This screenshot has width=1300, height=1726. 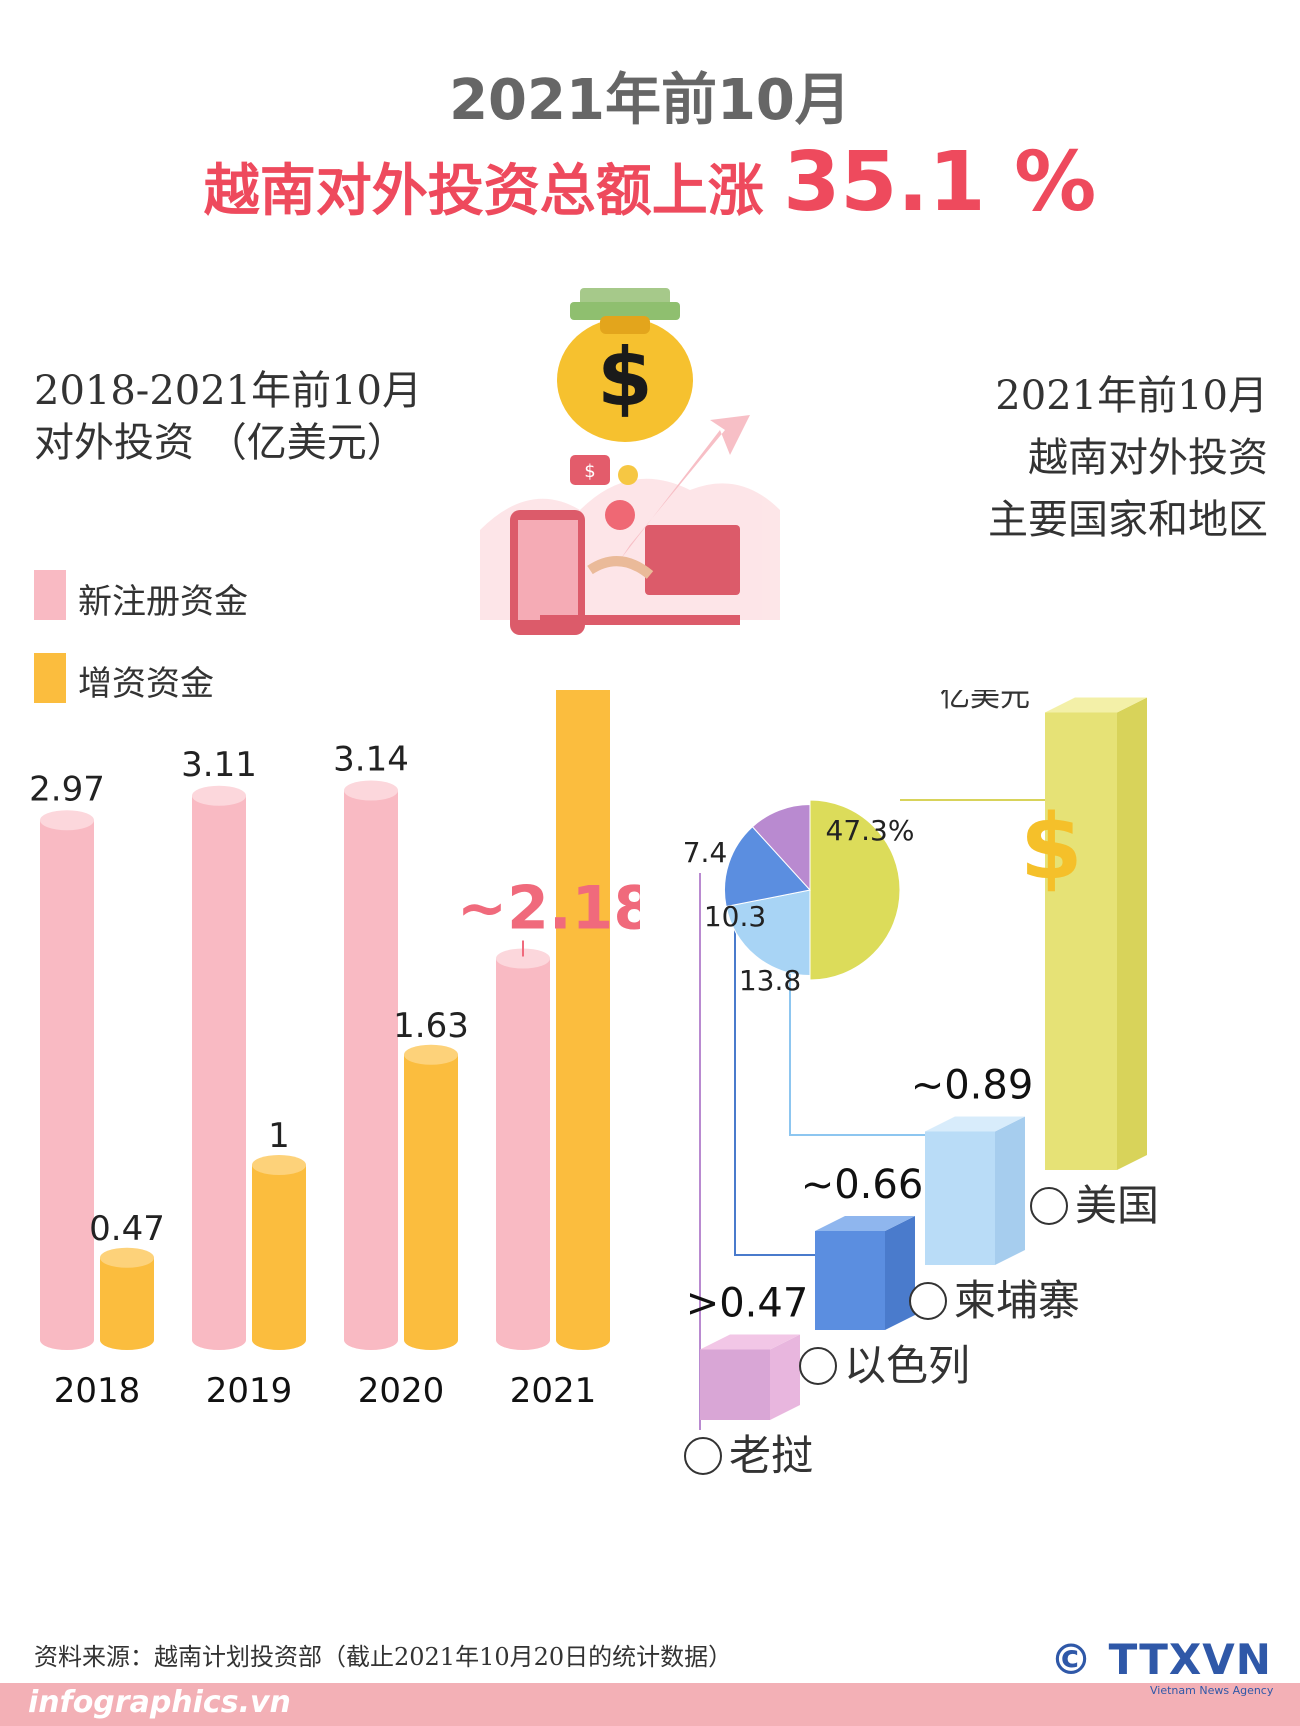 What do you see at coordinates (985, 702) in the screenshot?
I see `unit-label: 亿美元` at bounding box center [985, 702].